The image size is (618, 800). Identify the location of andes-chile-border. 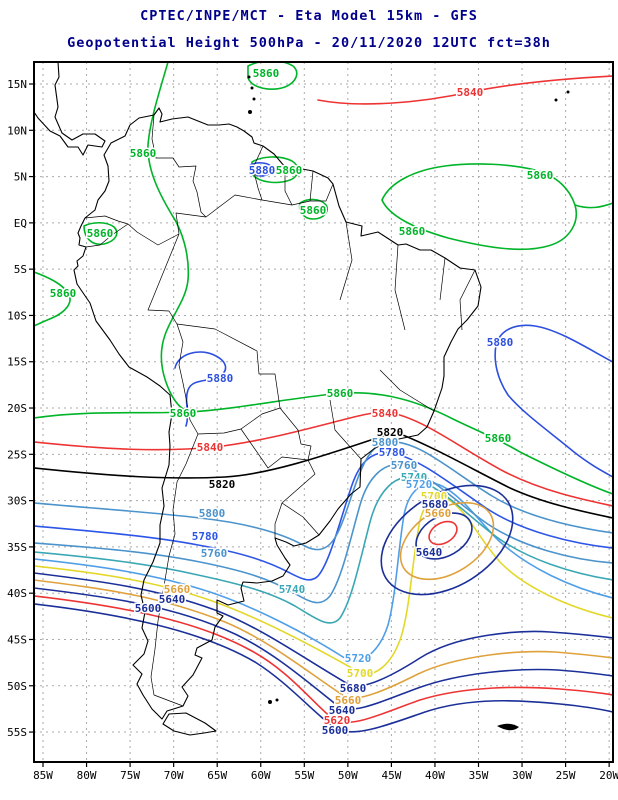
(174, 544).